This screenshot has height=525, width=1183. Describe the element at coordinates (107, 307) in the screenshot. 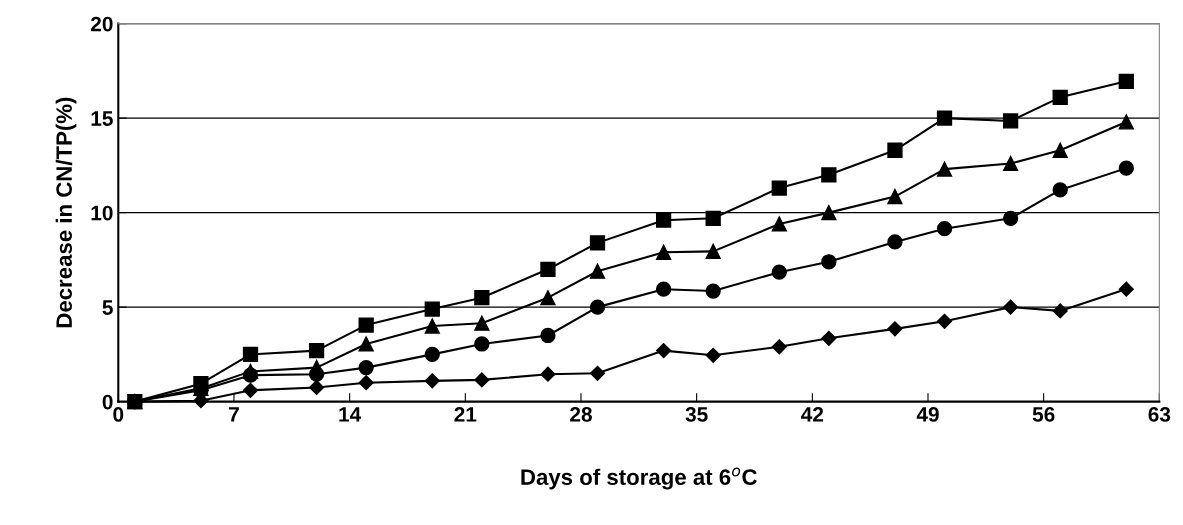

I see `y-tick-label: 5` at that location.